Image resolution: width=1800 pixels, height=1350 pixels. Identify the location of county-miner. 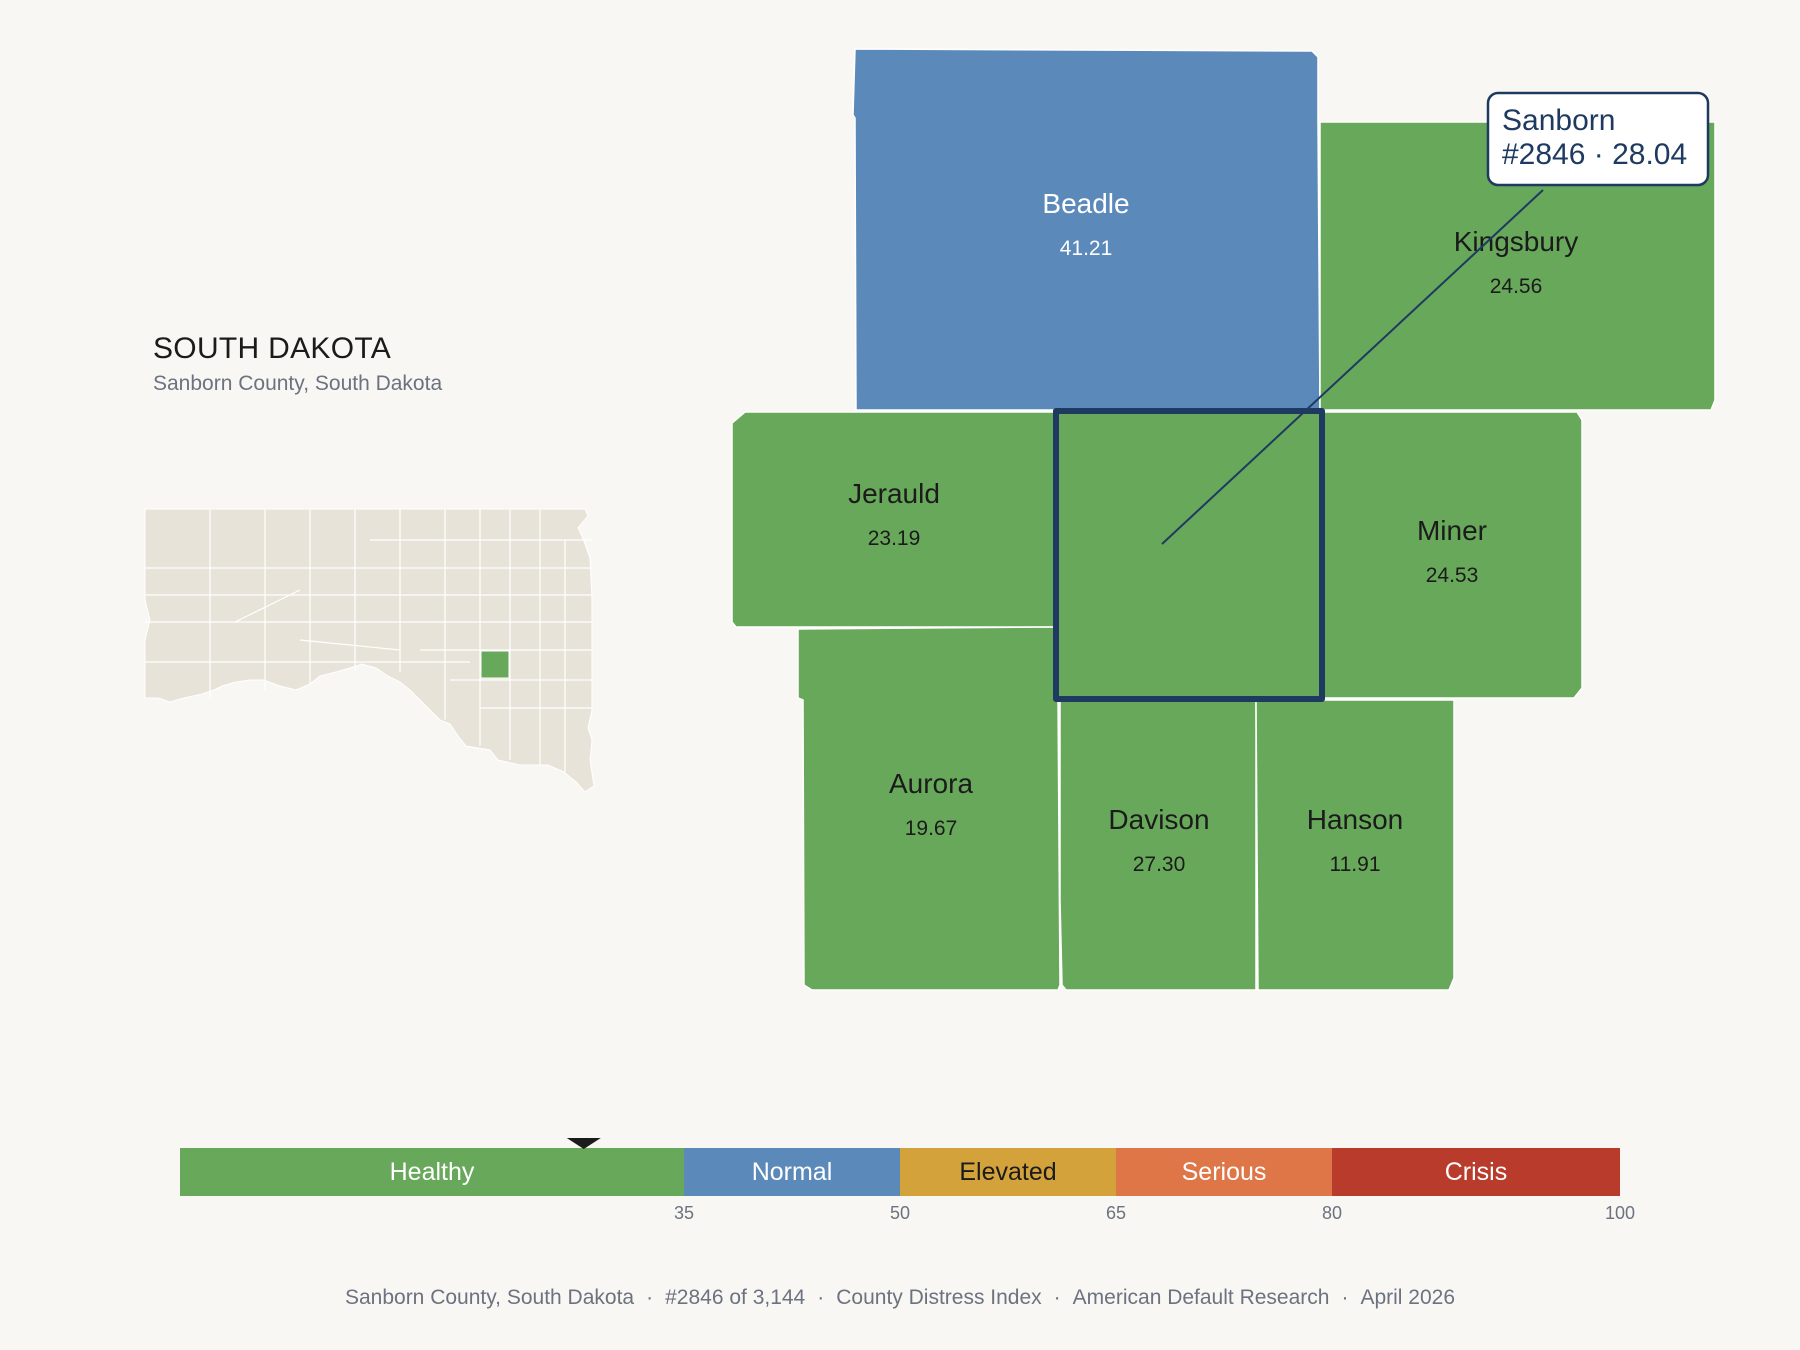
(1451, 555).